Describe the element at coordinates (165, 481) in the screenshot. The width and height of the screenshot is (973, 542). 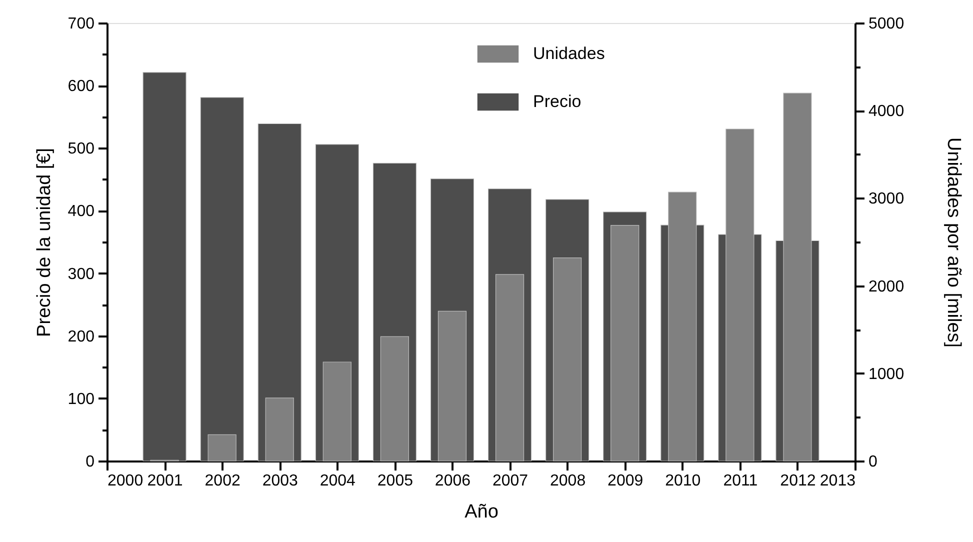
I see `x-tick-label: 2001` at that location.